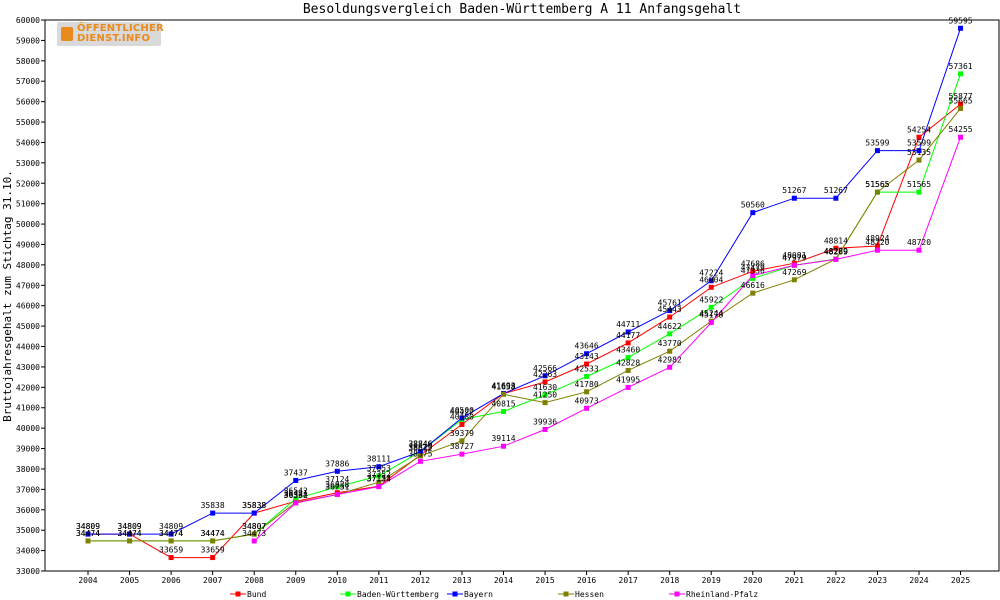  I want to click on data-label: 41250, so click(545, 395).